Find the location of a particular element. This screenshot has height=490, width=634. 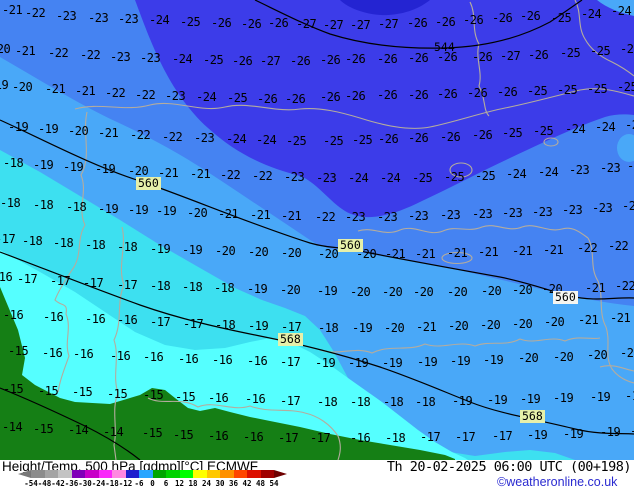

island-outline is located at coordinates (457, 258).